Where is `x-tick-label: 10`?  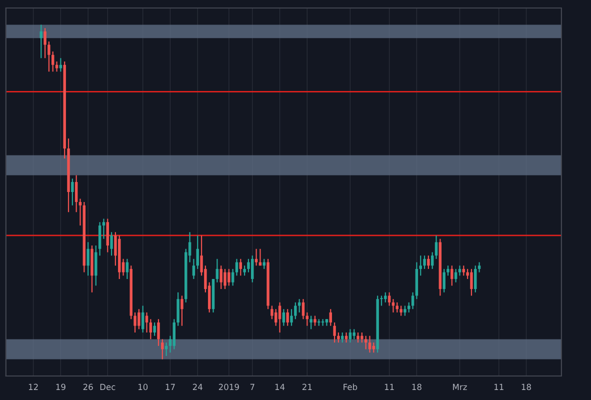
x-tick-label: 10 is located at coordinates (143, 387).